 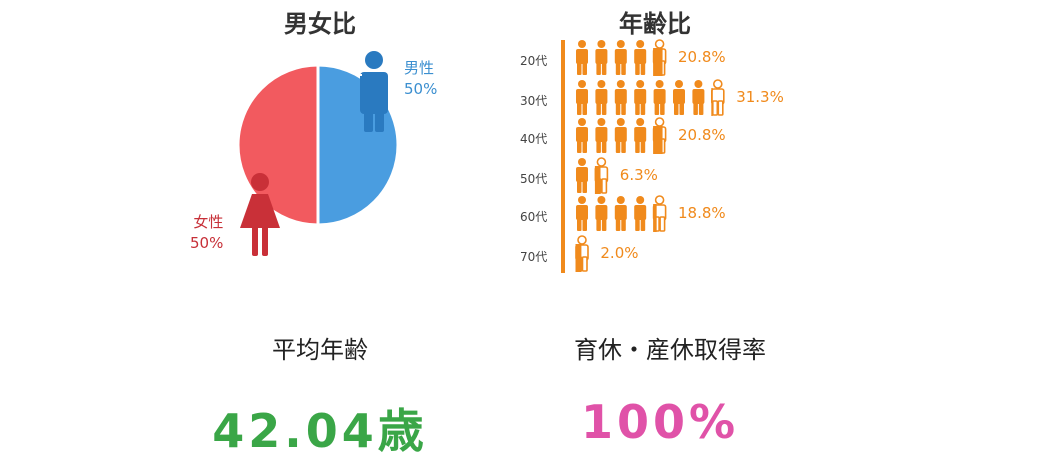 What do you see at coordinates (534, 101) in the screenshot?
I see `age-category-label: 30代` at bounding box center [534, 101].